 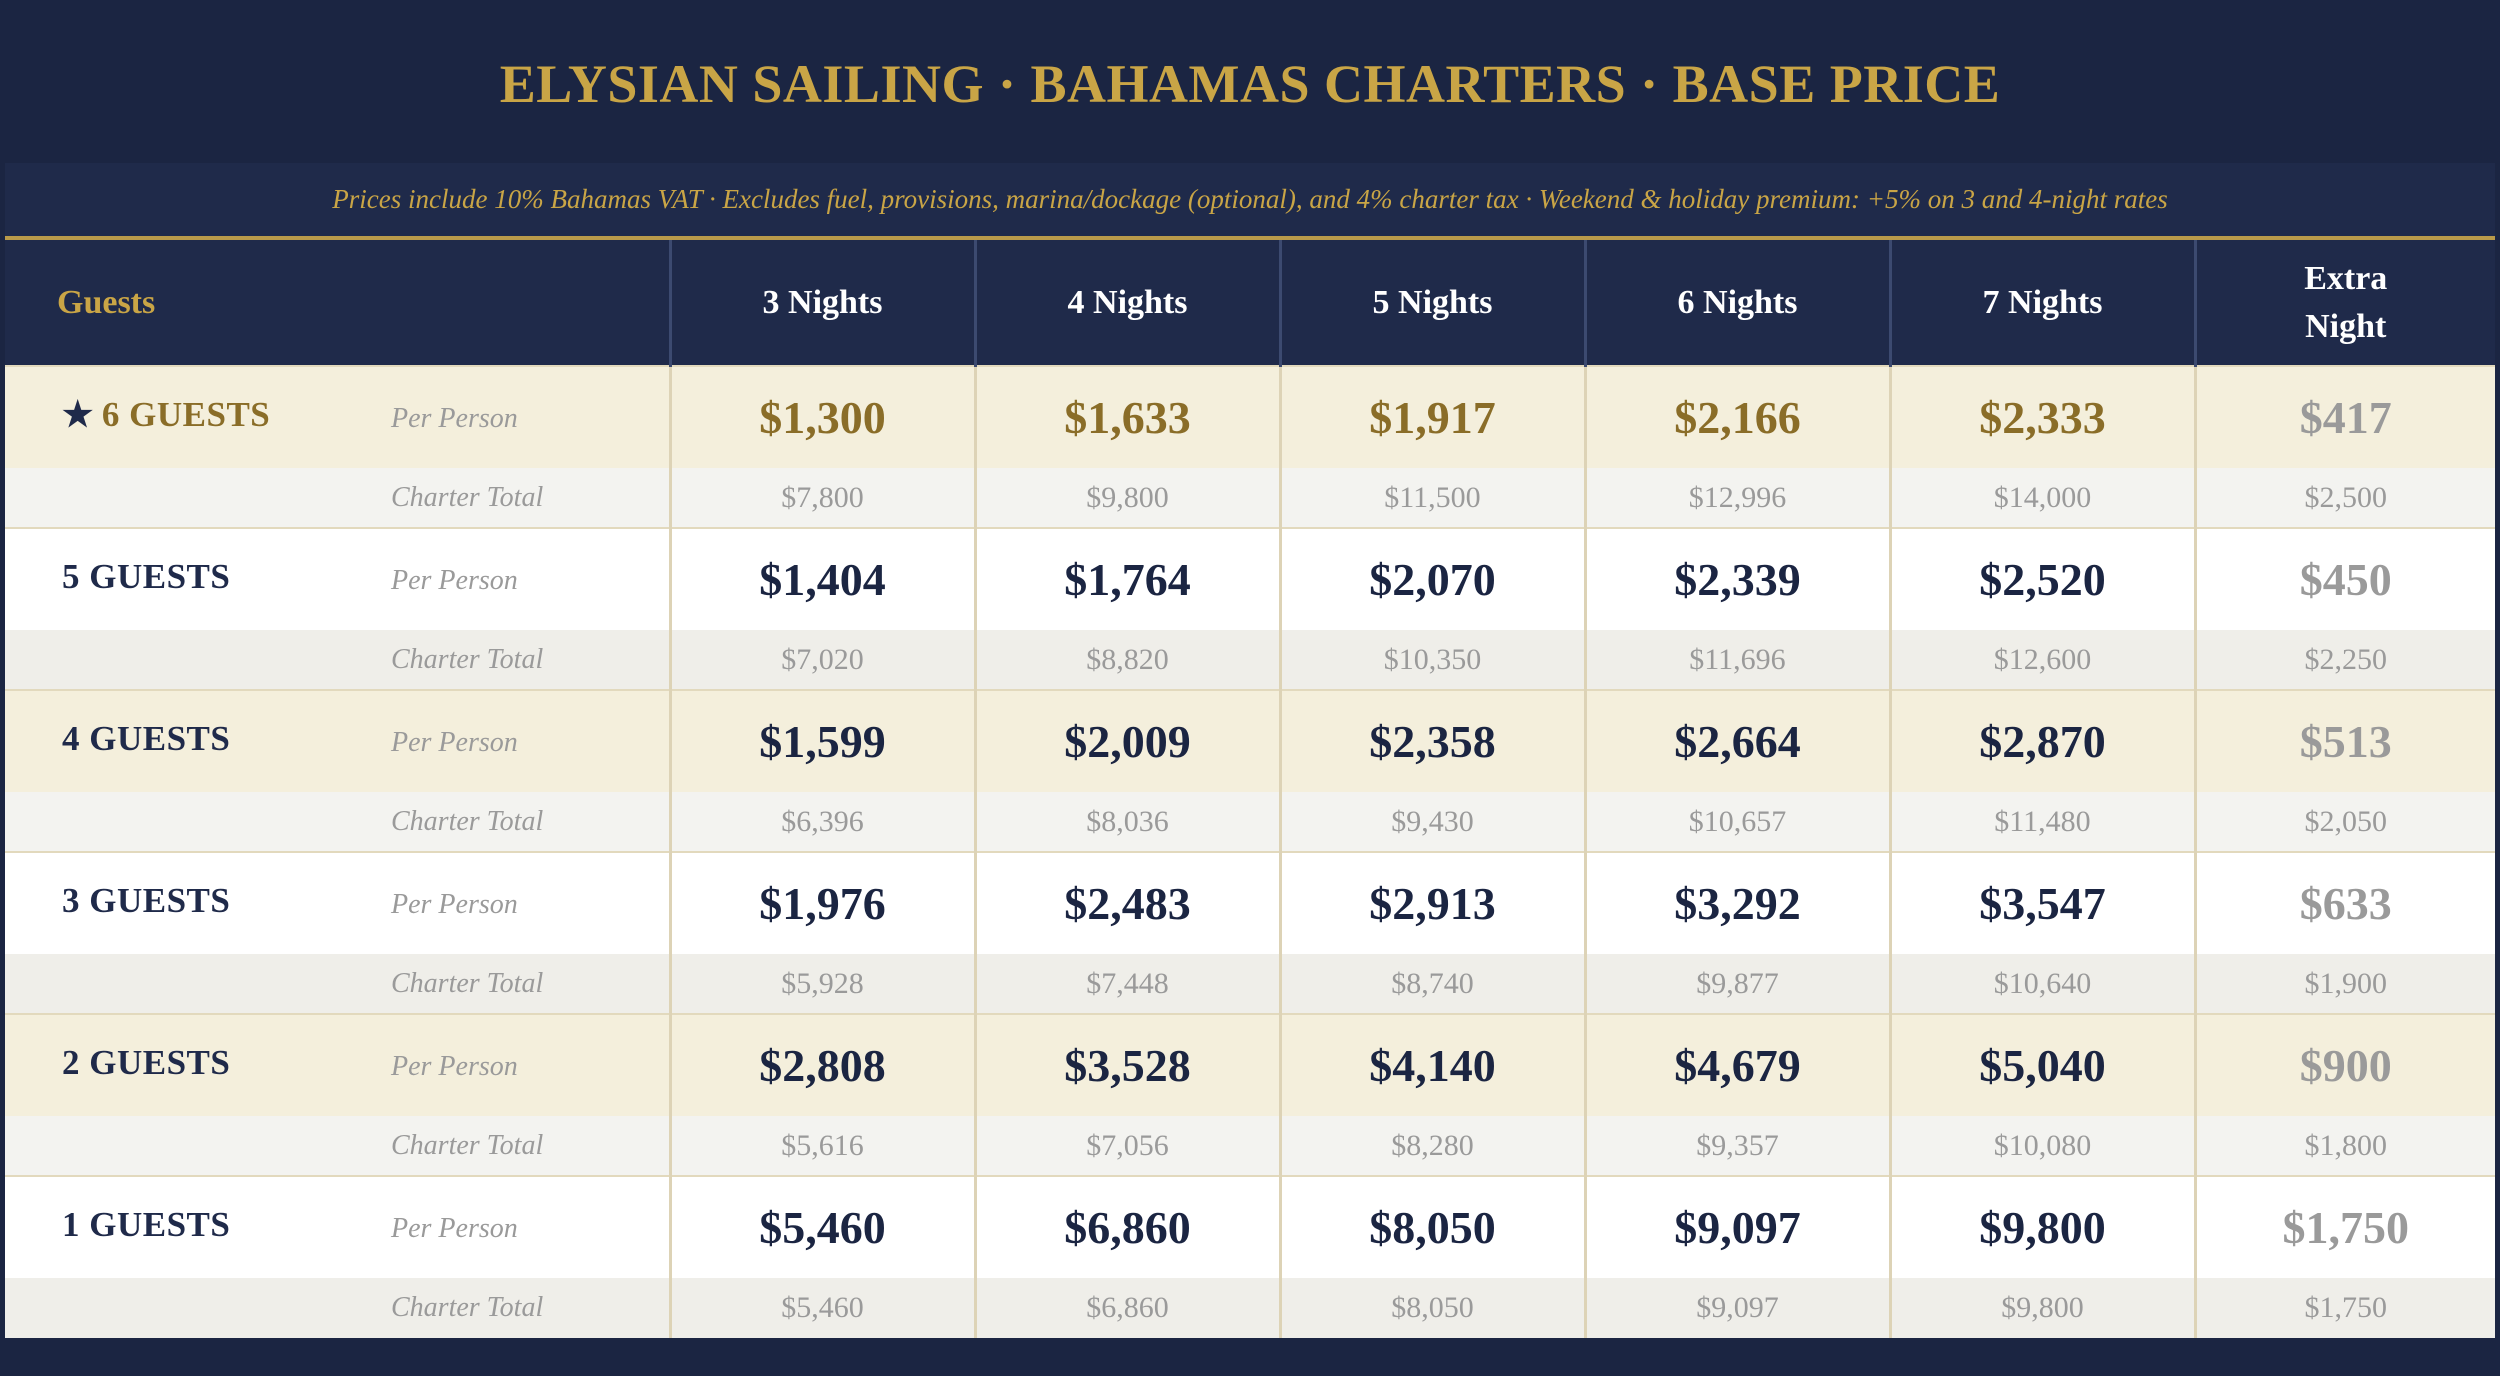 What do you see at coordinates (823, 984) in the screenshot?
I see `charter-total-price: $5,928` at bounding box center [823, 984].